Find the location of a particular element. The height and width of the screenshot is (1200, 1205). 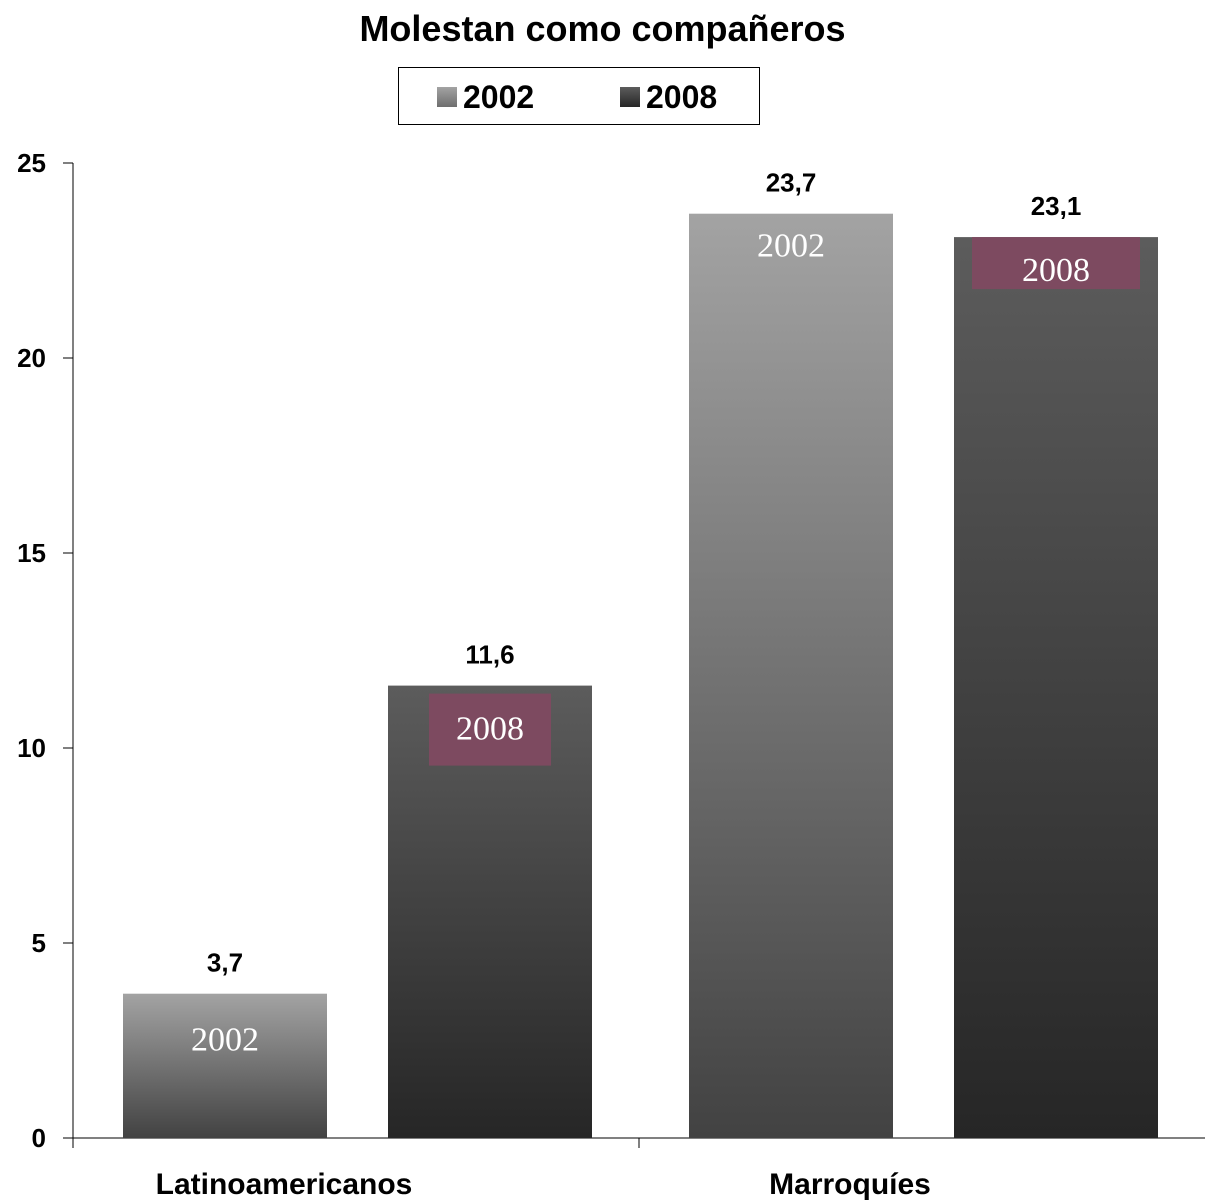

value-label: 23,7 is located at coordinates (791, 183).